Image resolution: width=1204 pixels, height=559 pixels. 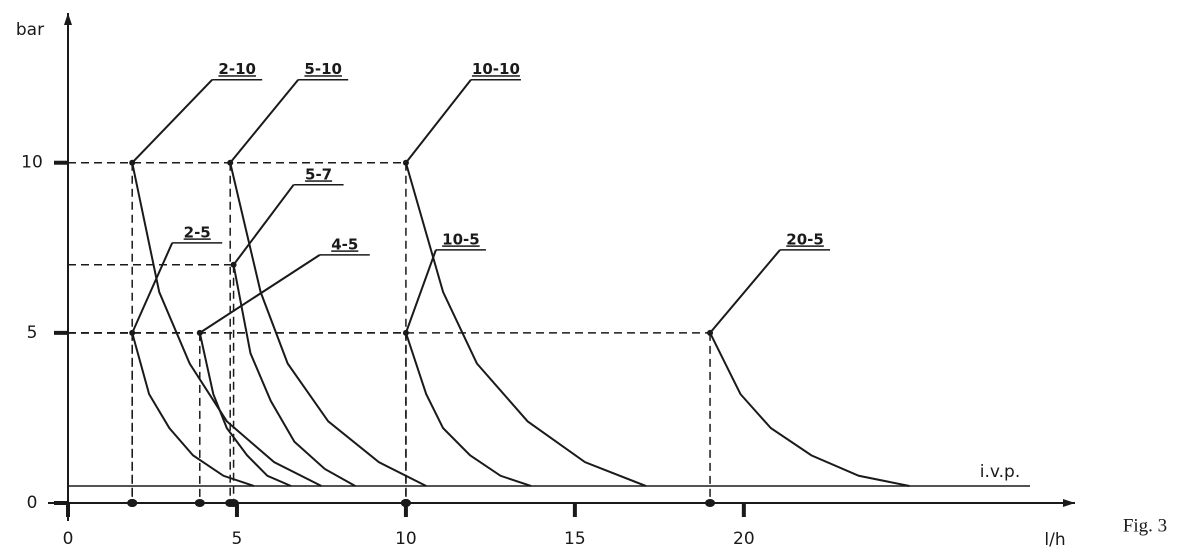 What do you see at coordinates (68, 19) in the screenshot?
I see `y-axis-arrow` at bounding box center [68, 19].